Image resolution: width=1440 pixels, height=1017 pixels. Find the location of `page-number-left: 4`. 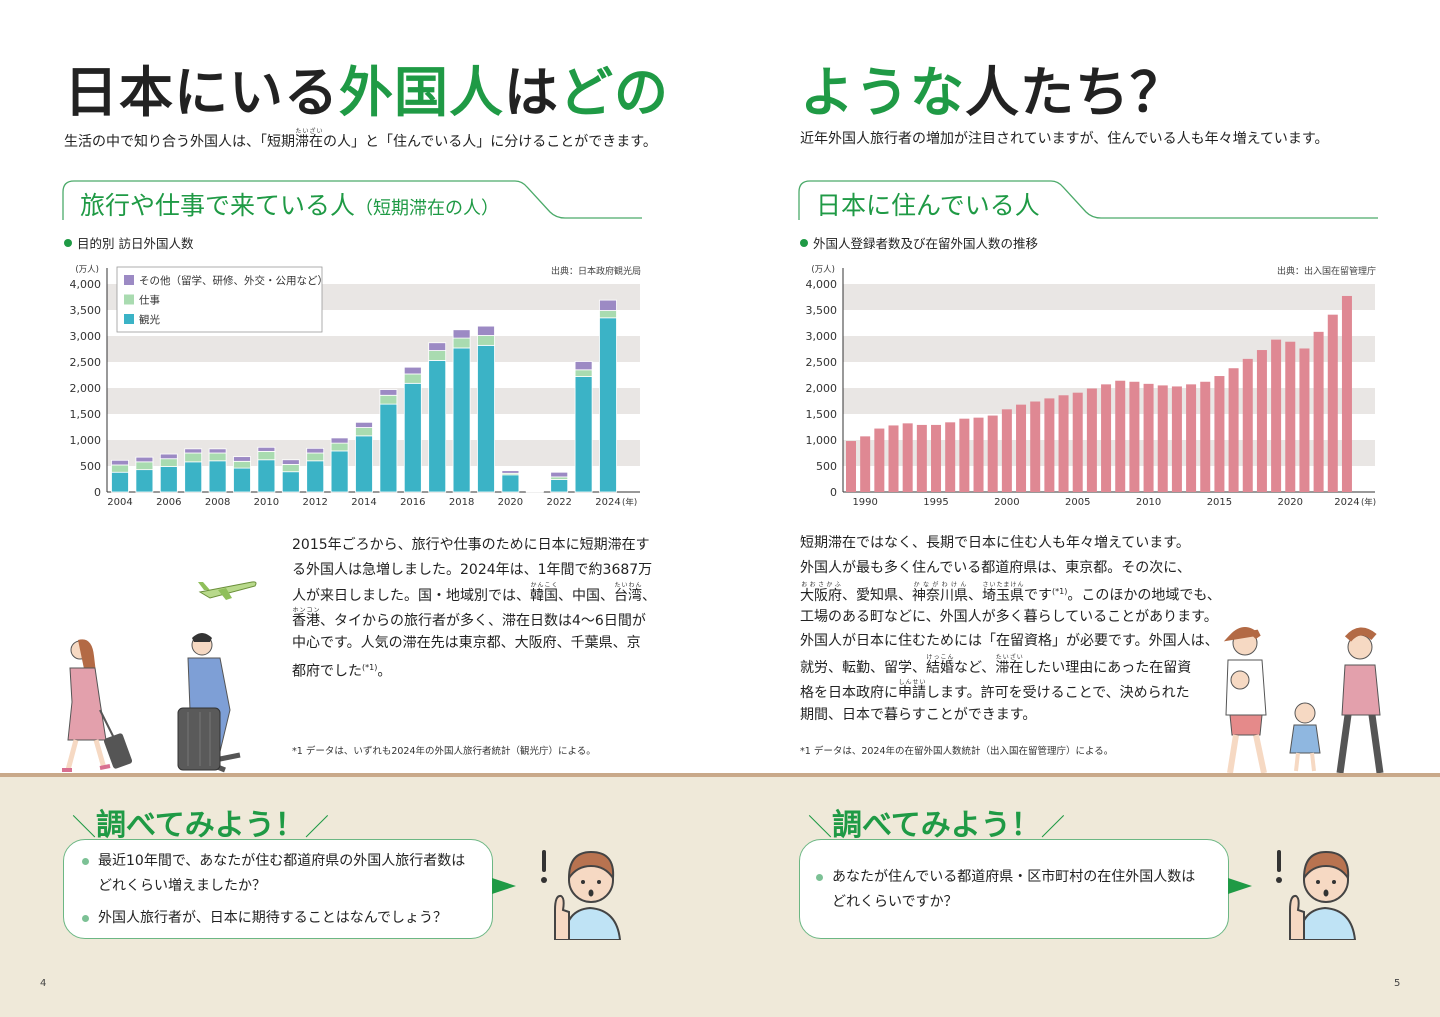

page-number-left: 4 is located at coordinates (43, 983).